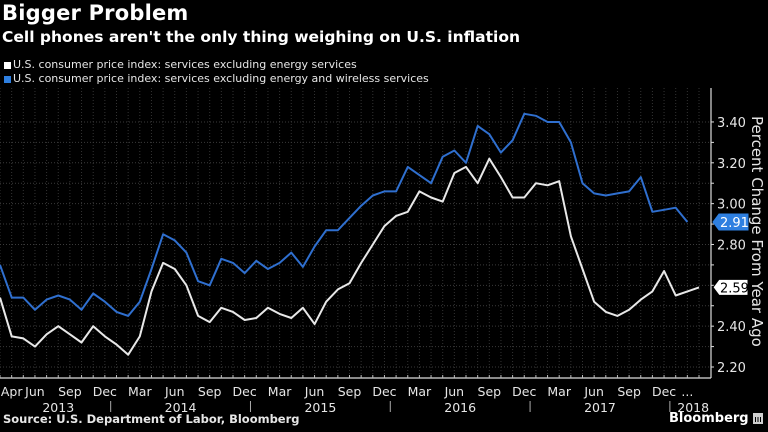 The width and height of the screenshot is (768, 432). What do you see at coordinates (693, 407) in the screenshot?
I see `x-year-label: 2018` at bounding box center [693, 407].